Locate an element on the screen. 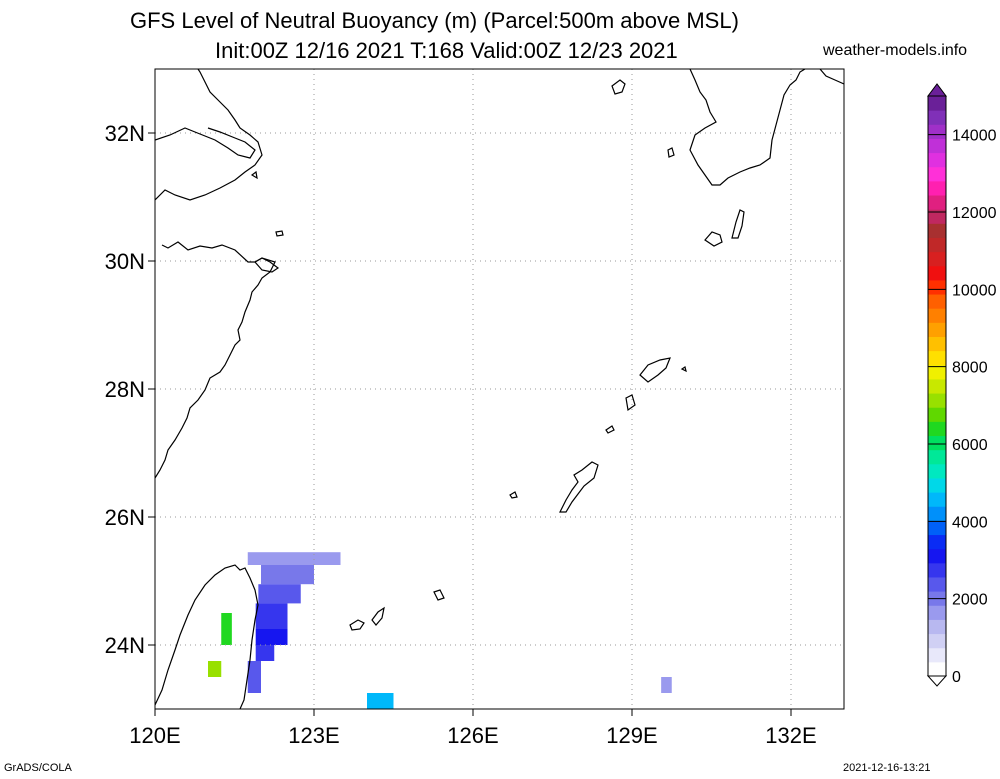 Image resolution: width=1000 pixels, height=779 pixels. coastline-china is located at coordinates (215, 360).